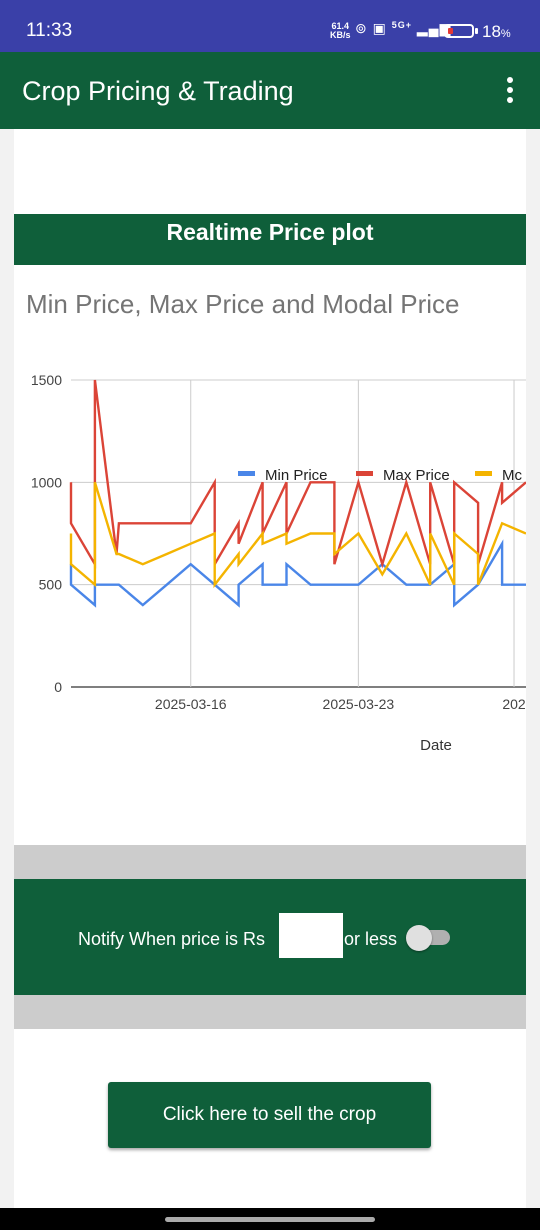 Image resolution: width=540 pixels, height=1230 pixels. What do you see at coordinates (379, 28) in the screenshot?
I see `volte-icon: ▣` at bounding box center [379, 28].